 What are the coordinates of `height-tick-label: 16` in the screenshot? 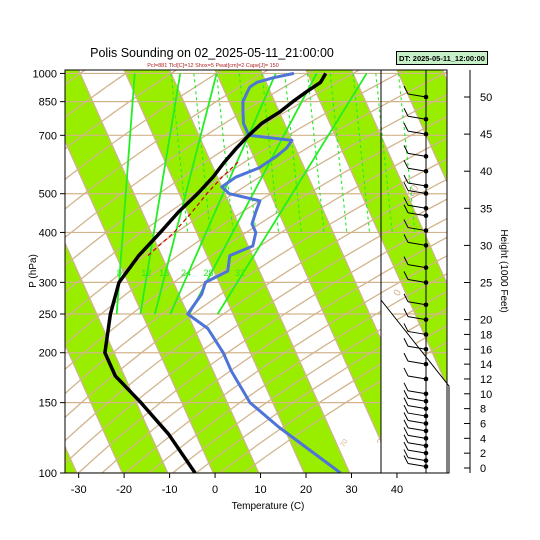 It's located at (486, 350).